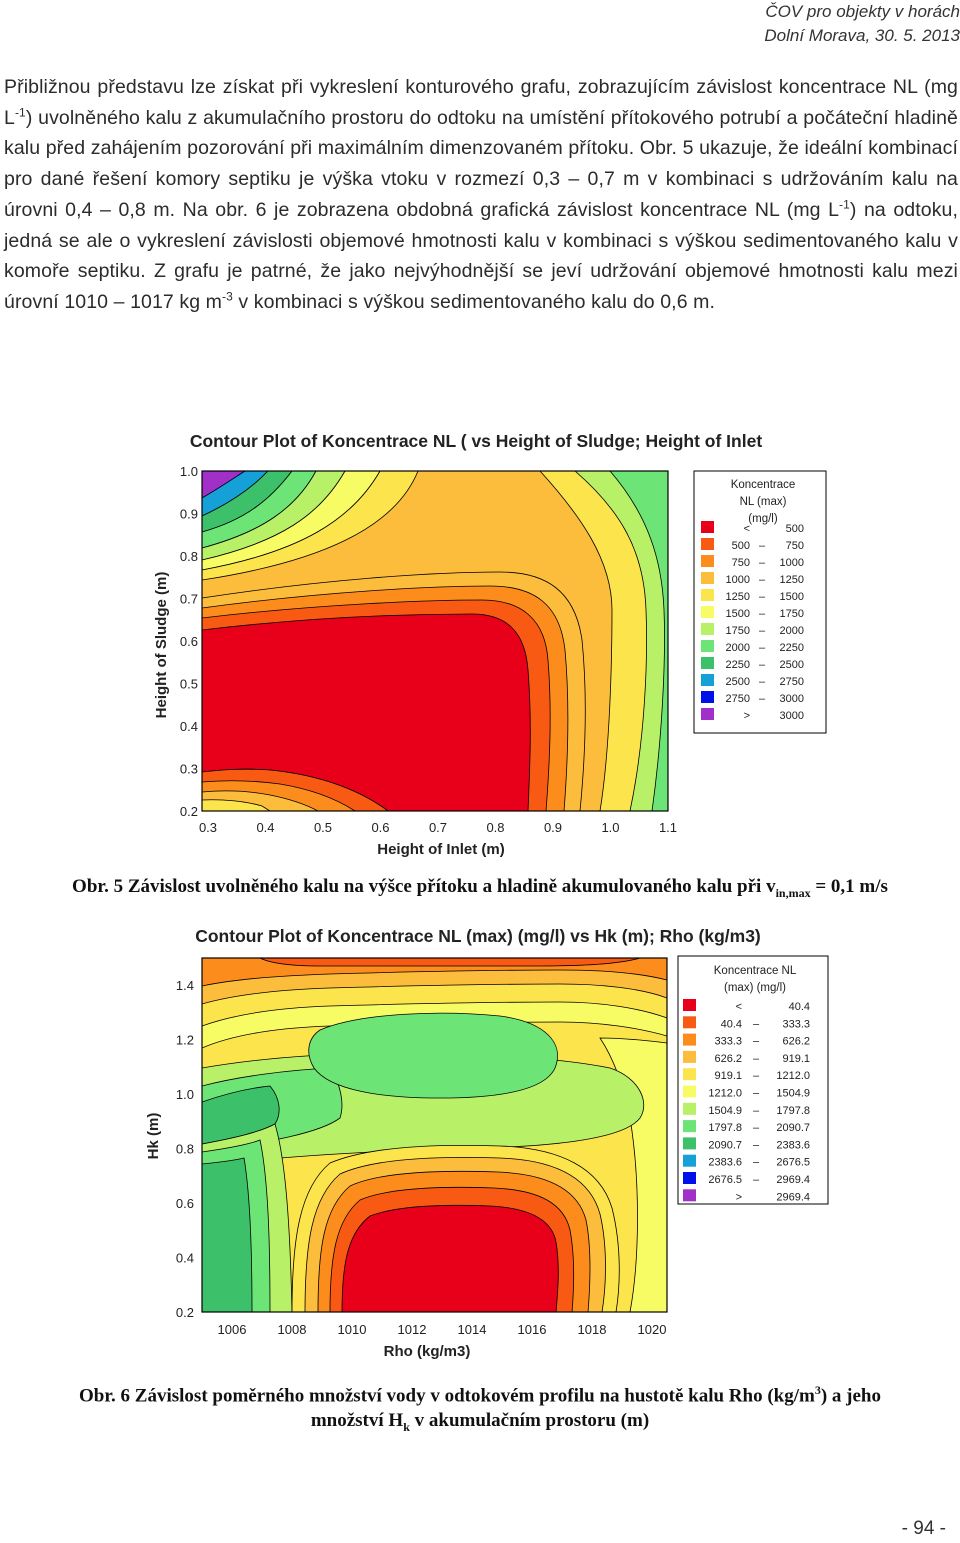 The width and height of the screenshot is (960, 1543). What do you see at coordinates (265, 827) in the screenshot?
I see `chart1-x-tick: 0.4` at bounding box center [265, 827].